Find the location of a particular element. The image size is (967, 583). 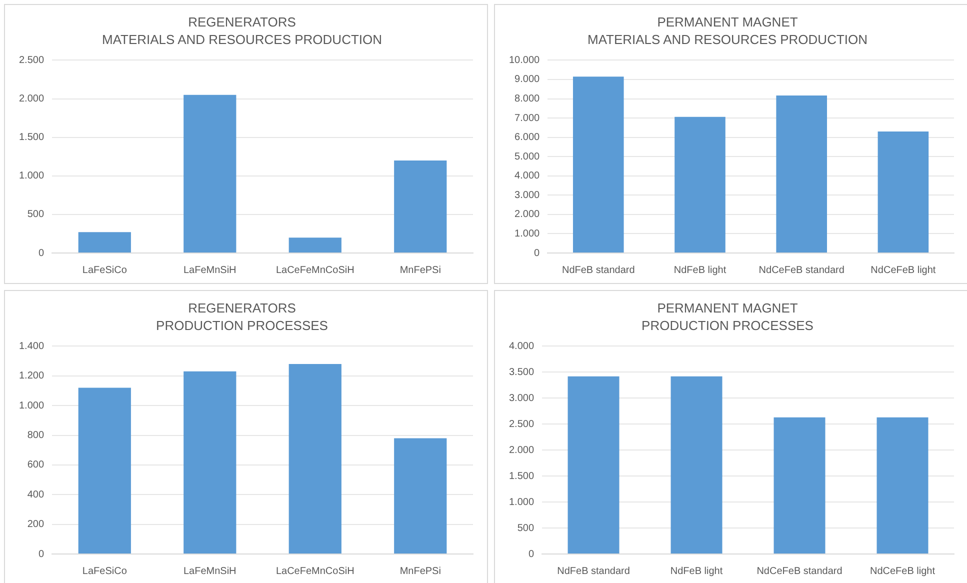

y-tick-label: 200 is located at coordinates (35, 524).